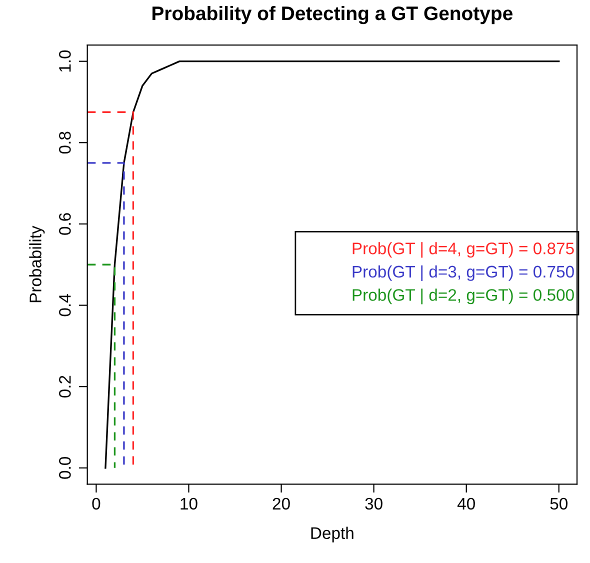 Image resolution: width=590 pixels, height=563 pixels. Describe the element at coordinates (65, 467) in the screenshot. I see `y-tick-label: 0.0` at that location.